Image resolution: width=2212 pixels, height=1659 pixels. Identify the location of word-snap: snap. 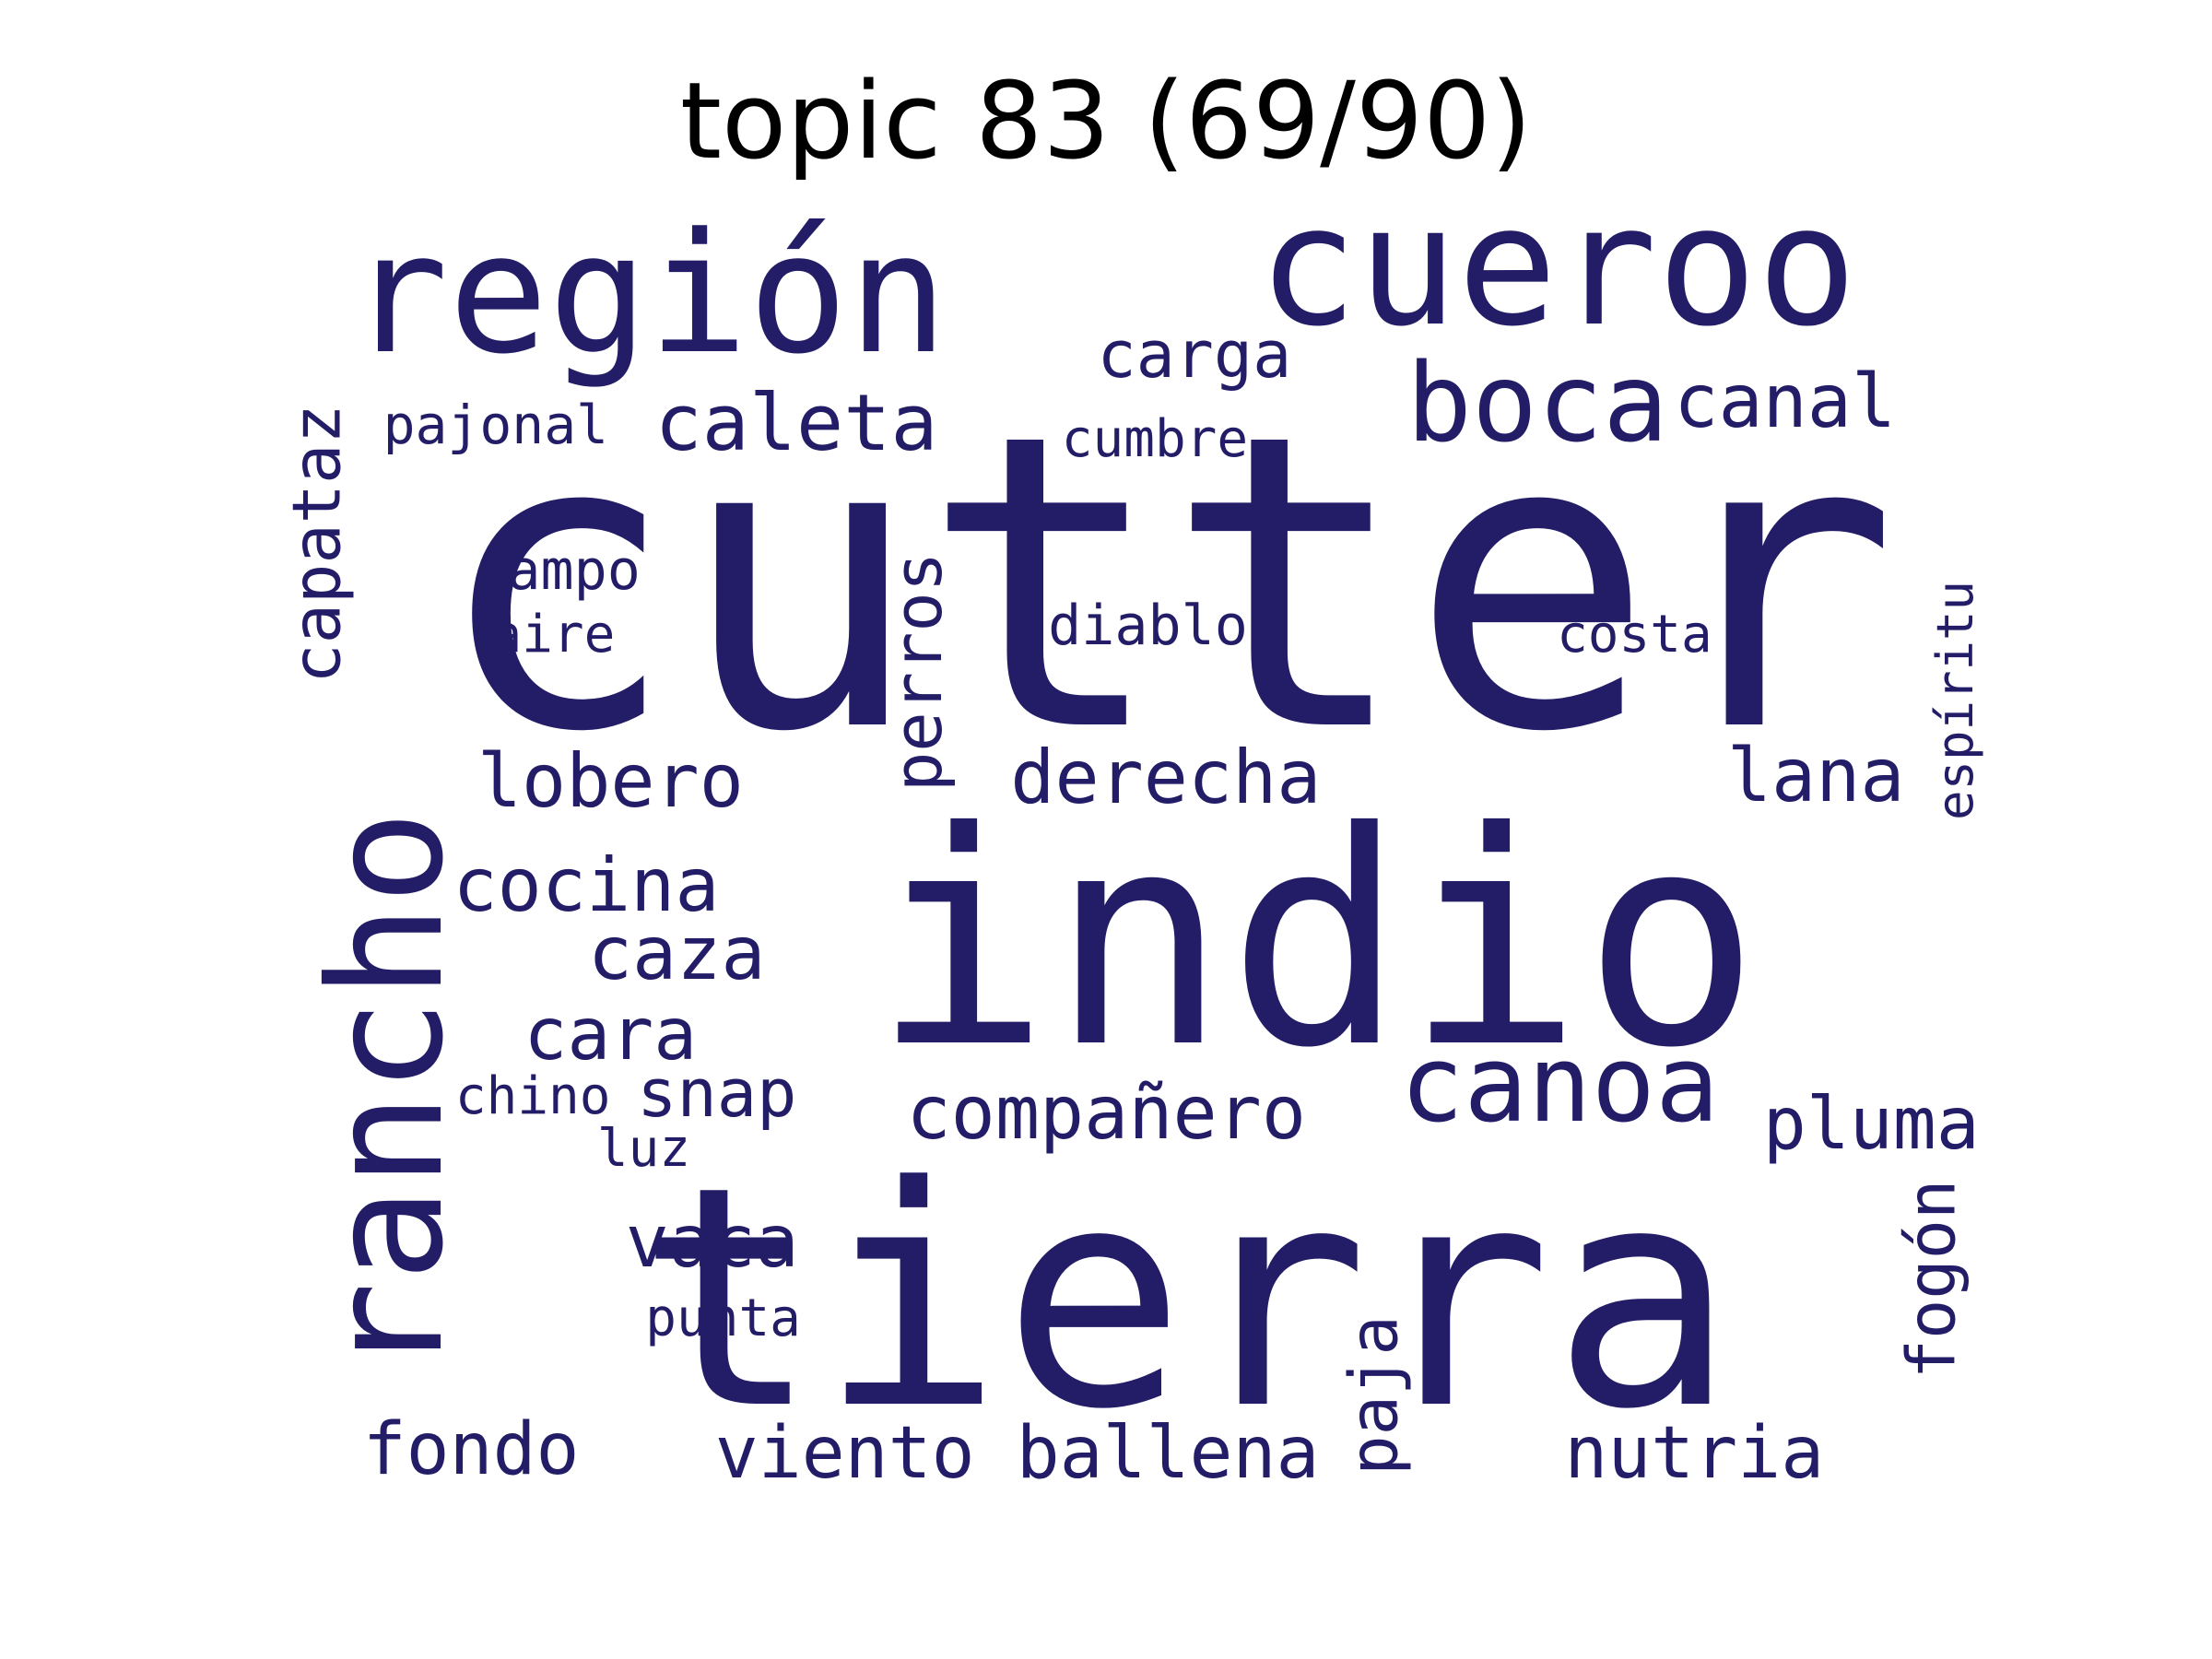
(717, 1093).